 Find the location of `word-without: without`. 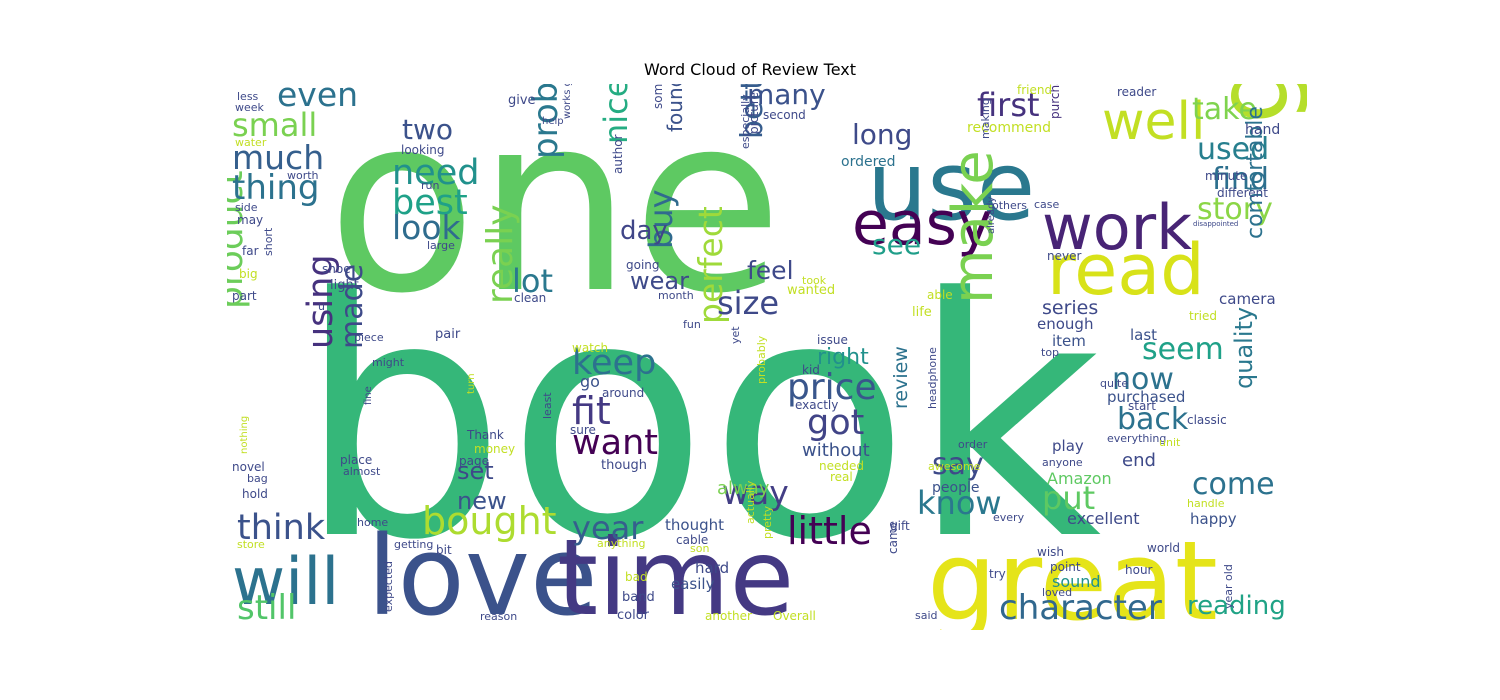

word-without: without is located at coordinates (836, 450).